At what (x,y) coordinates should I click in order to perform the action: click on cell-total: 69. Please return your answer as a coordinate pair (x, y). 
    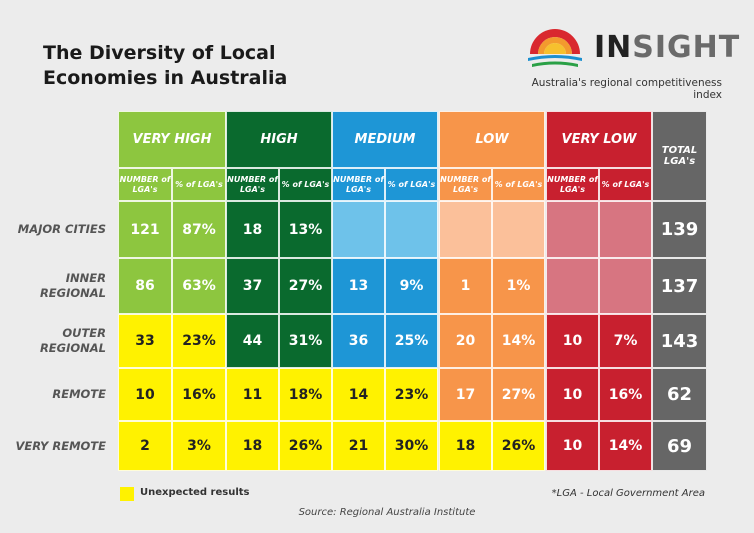
    Looking at the image, I should click on (679, 446).